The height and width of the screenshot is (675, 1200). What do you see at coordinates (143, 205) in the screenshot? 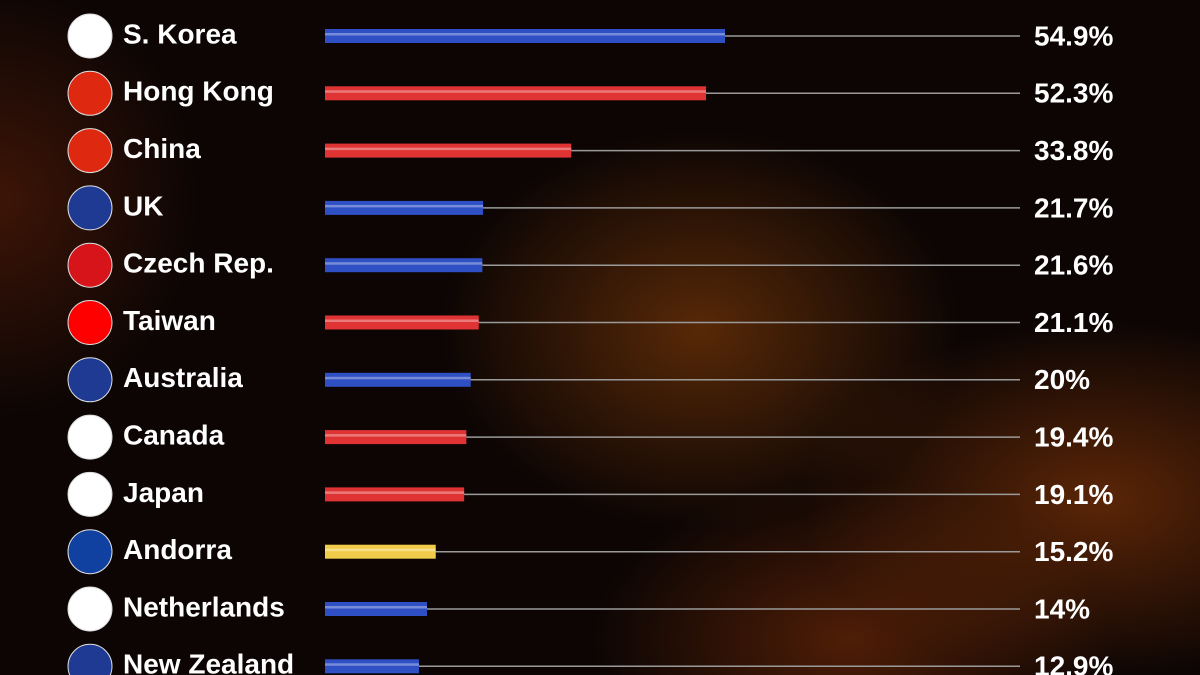
I see `country-label: UK` at bounding box center [143, 205].